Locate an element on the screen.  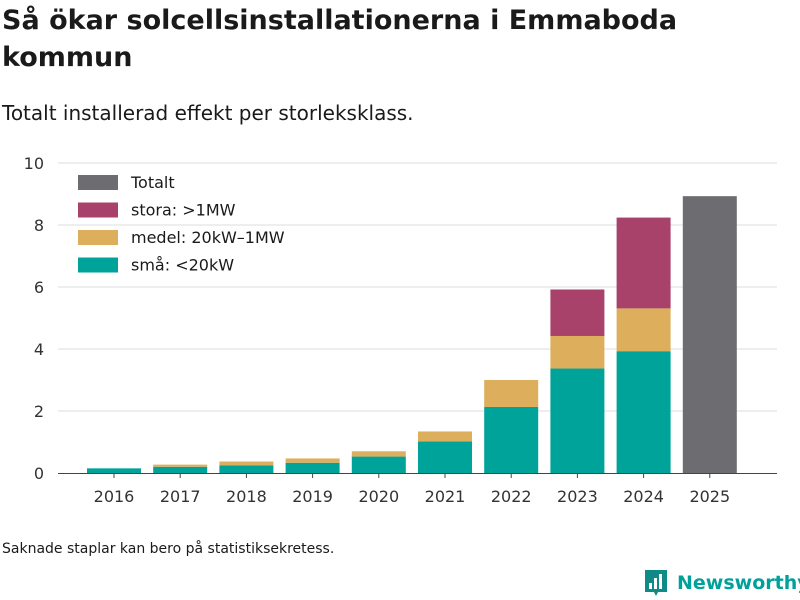
legend-label: stora: >1MW is located at coordinates (183, 210).